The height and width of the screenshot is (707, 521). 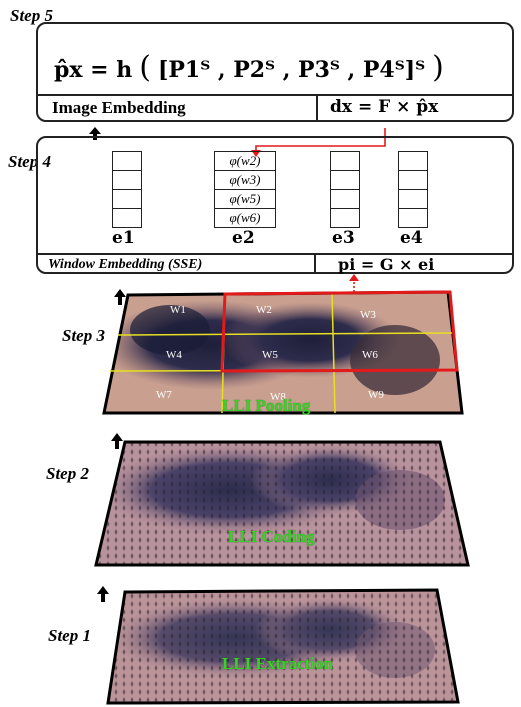 I want to click on phi-cell: φ(w5), so click(x=245, y=199).